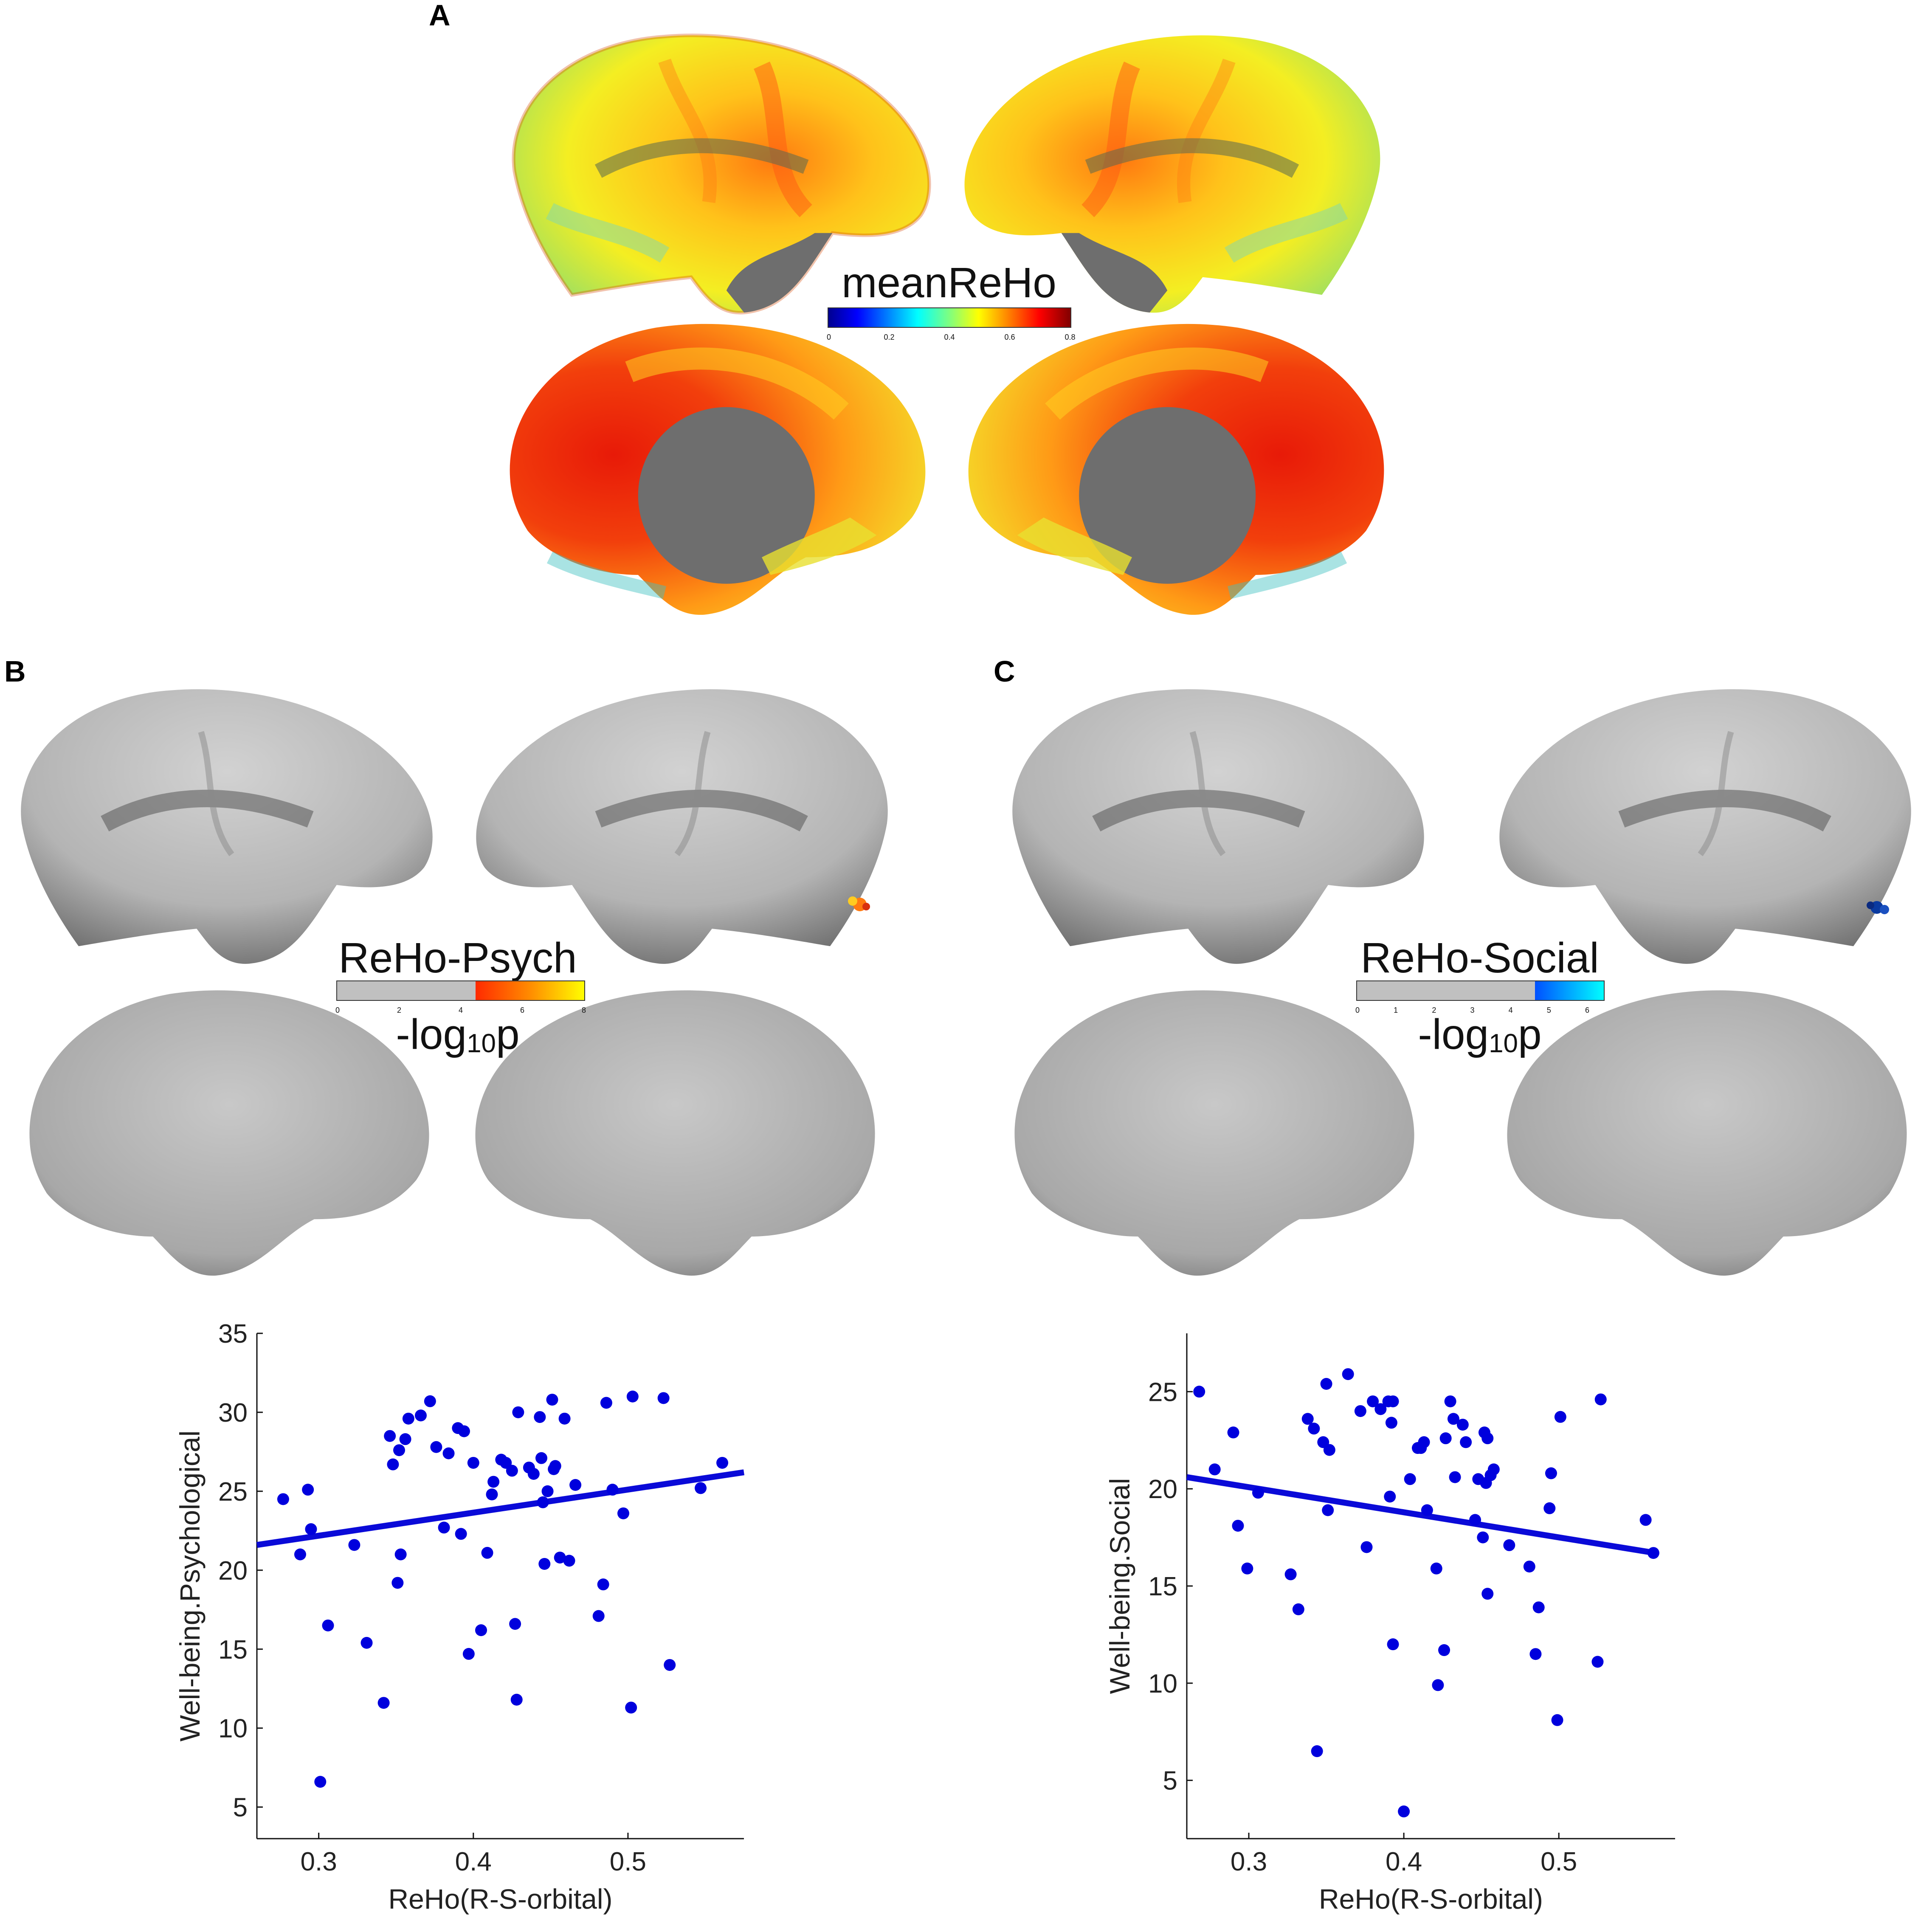 The height and width of the screenshot is (1924, 1932). I want to click on colorbar-a-ticks: 0 0.2 0.4 0.6 0.8, so click(951, 337).